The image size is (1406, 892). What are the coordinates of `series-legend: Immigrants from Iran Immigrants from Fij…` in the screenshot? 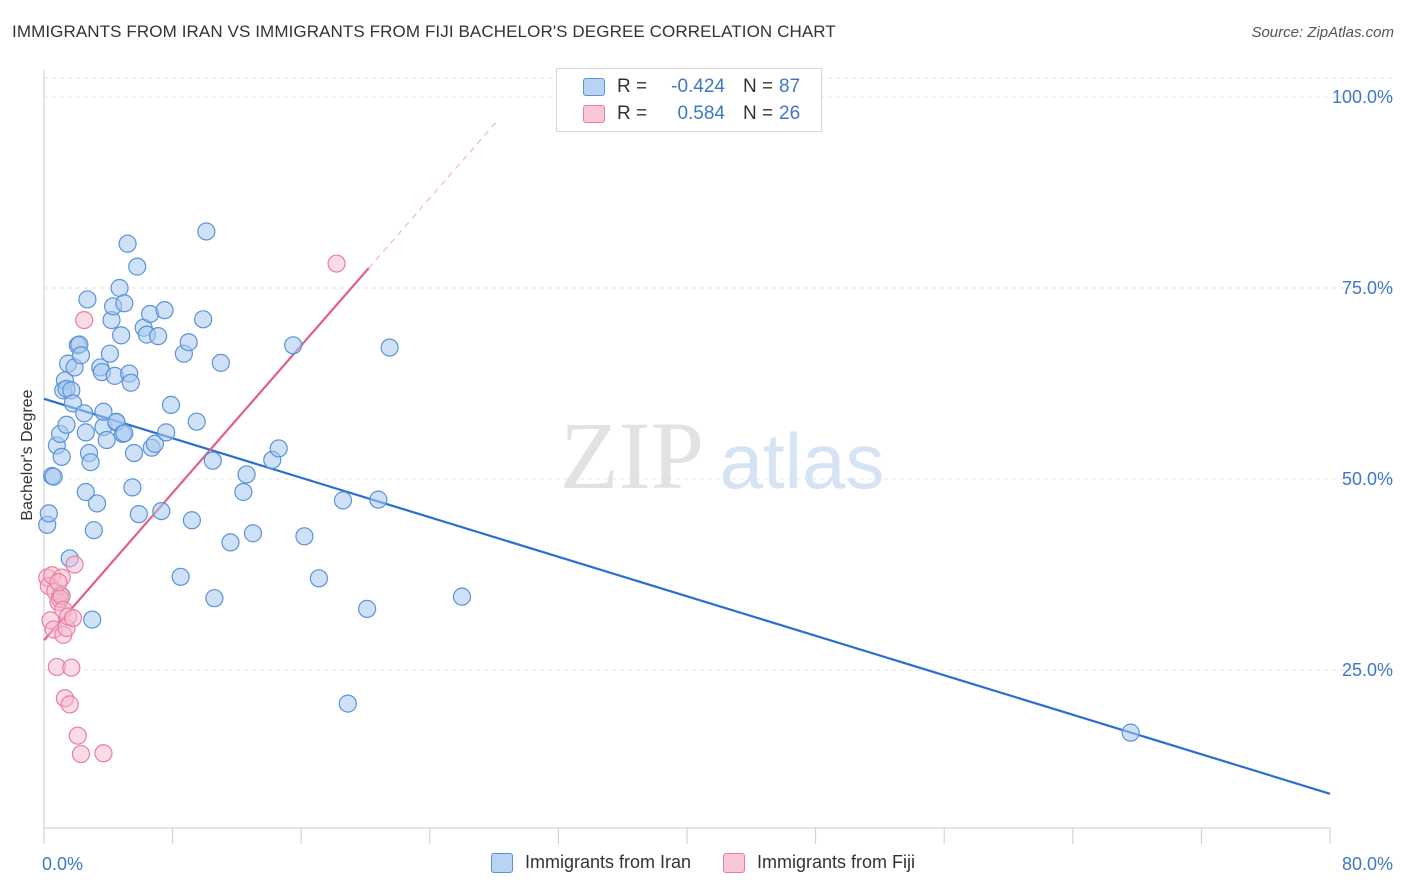 It's located at (703, 862).